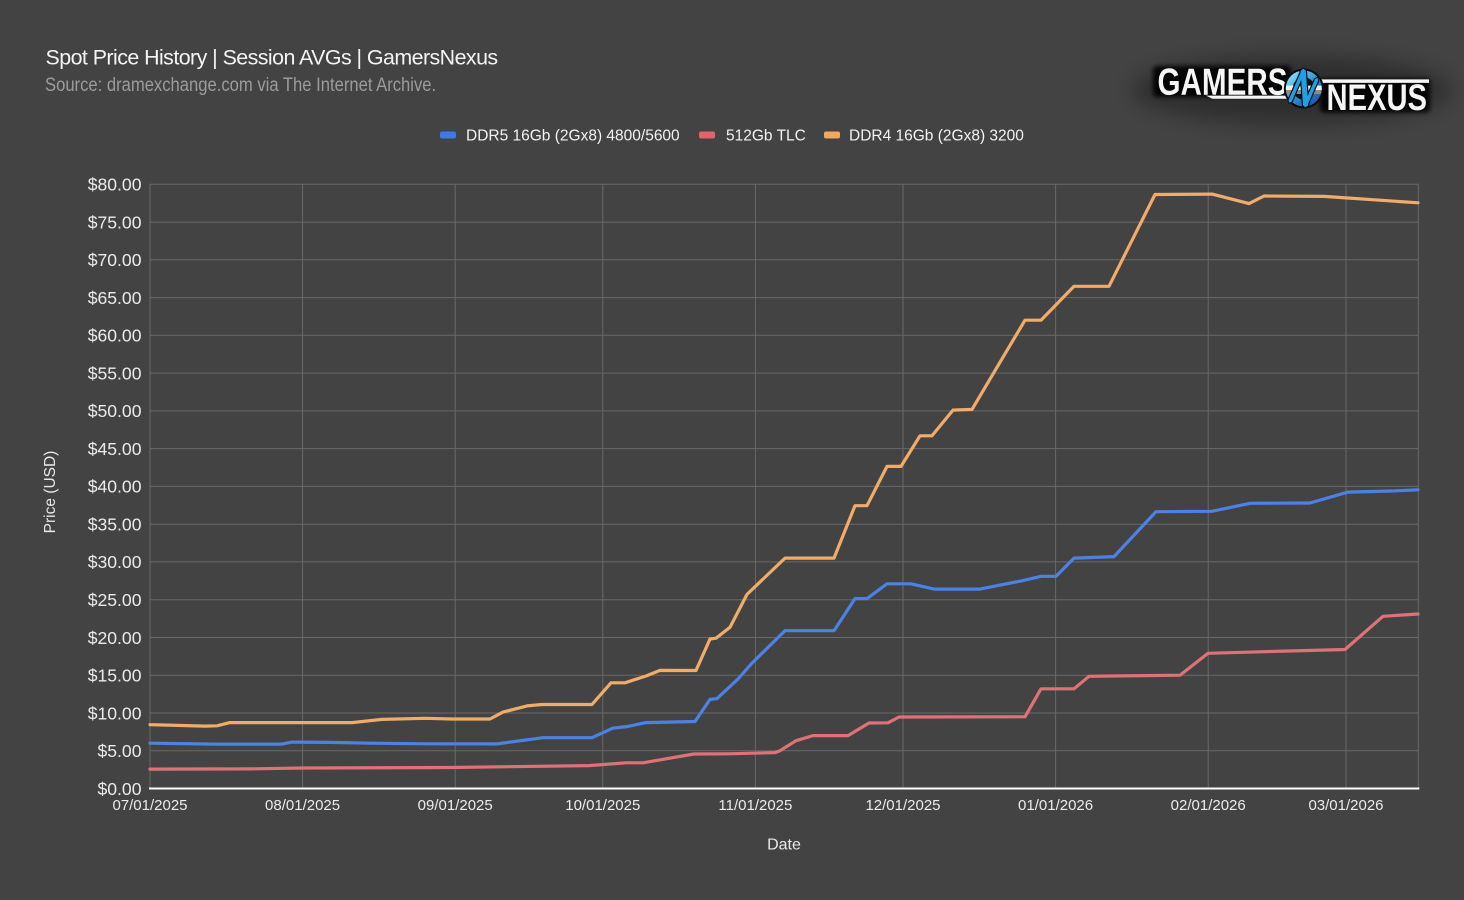  I want to click on svg-text: 12/01/2025, so click(902, 805).